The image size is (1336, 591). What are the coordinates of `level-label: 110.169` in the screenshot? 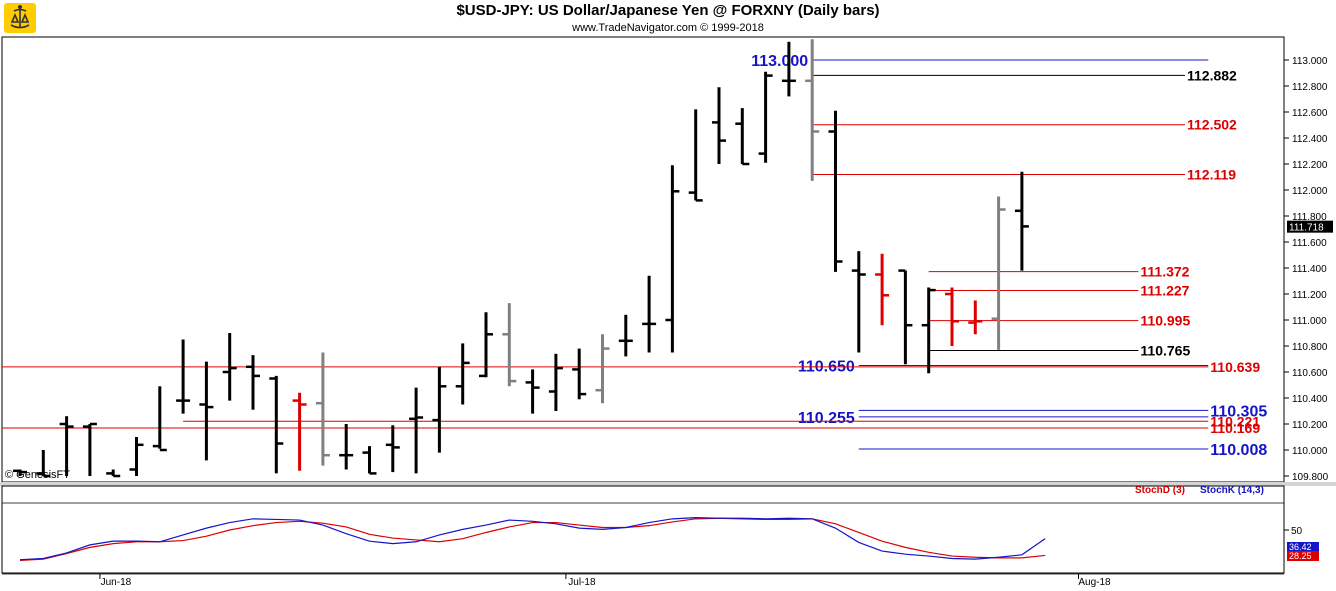 It's located at (1235, 428).